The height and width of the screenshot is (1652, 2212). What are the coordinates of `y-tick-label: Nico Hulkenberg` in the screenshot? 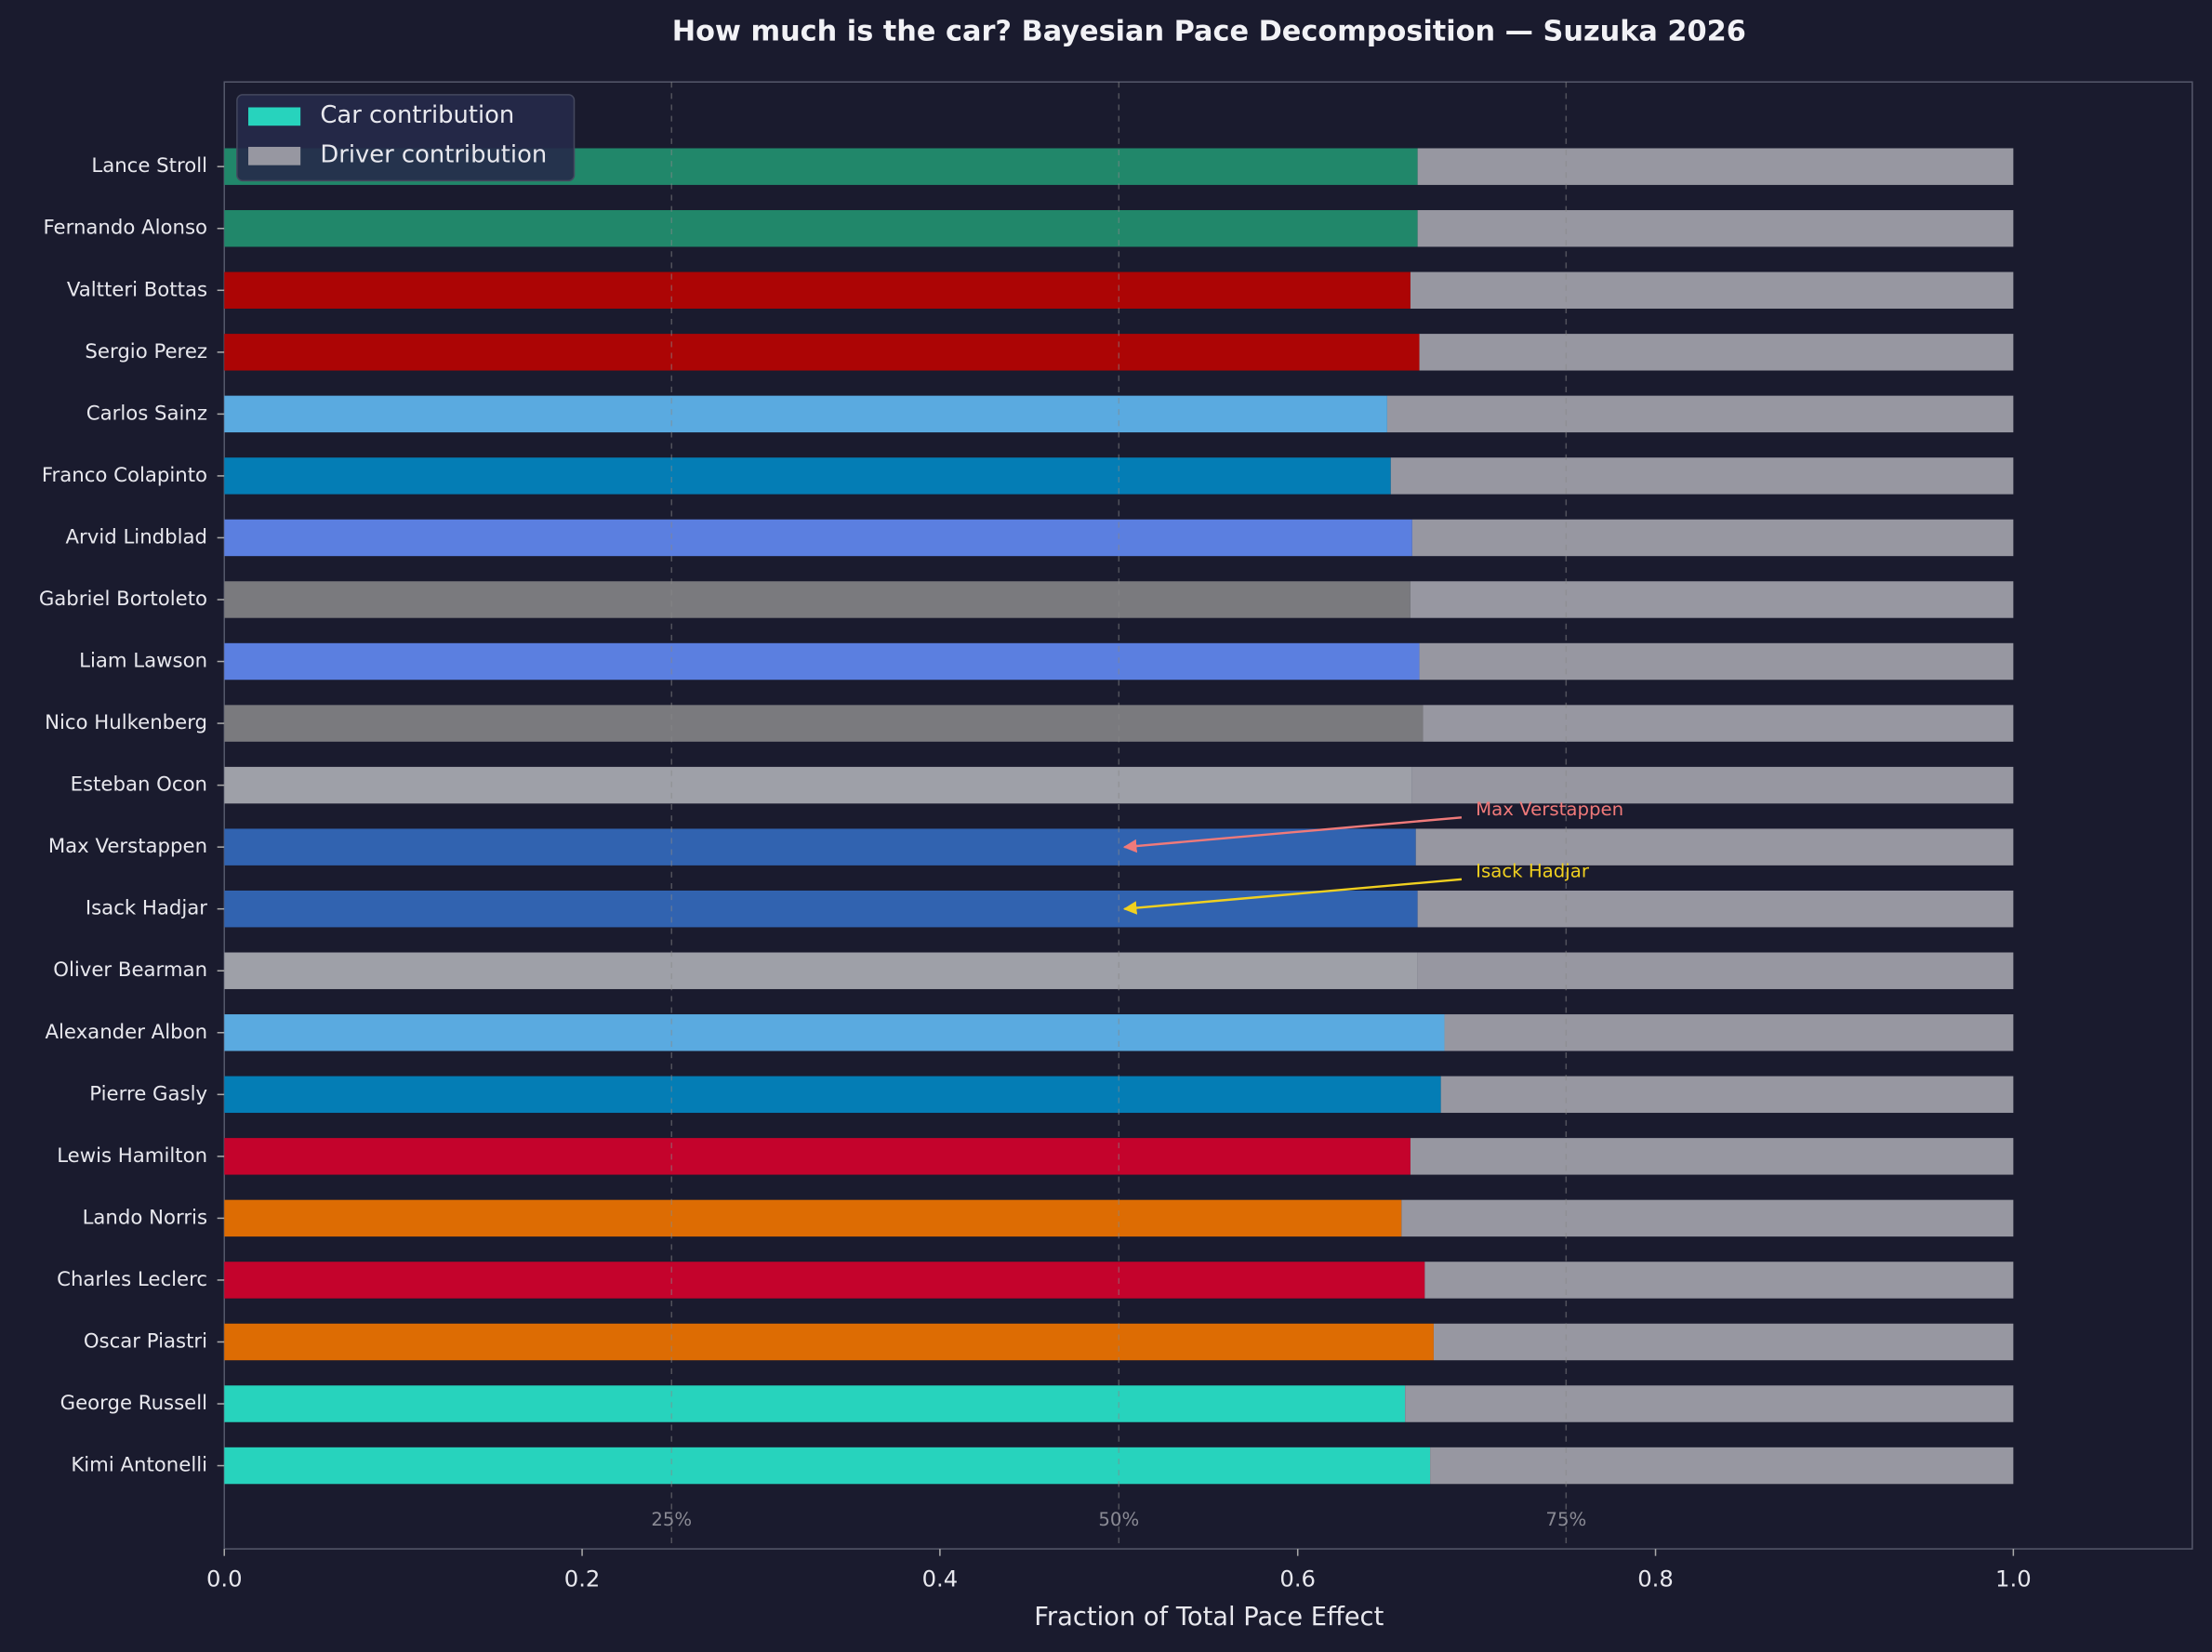 It's located at (126, 722).